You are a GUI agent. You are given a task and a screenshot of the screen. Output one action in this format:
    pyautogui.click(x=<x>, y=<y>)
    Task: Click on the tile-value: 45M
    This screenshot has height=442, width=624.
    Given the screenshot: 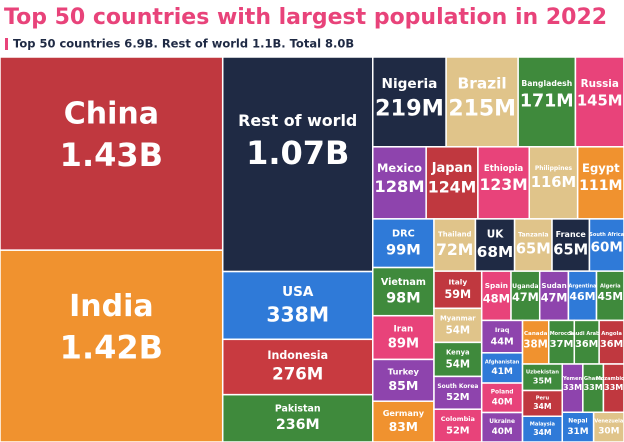 What is the action you would take?
    pyautogui.click(x=610, y=296)
    